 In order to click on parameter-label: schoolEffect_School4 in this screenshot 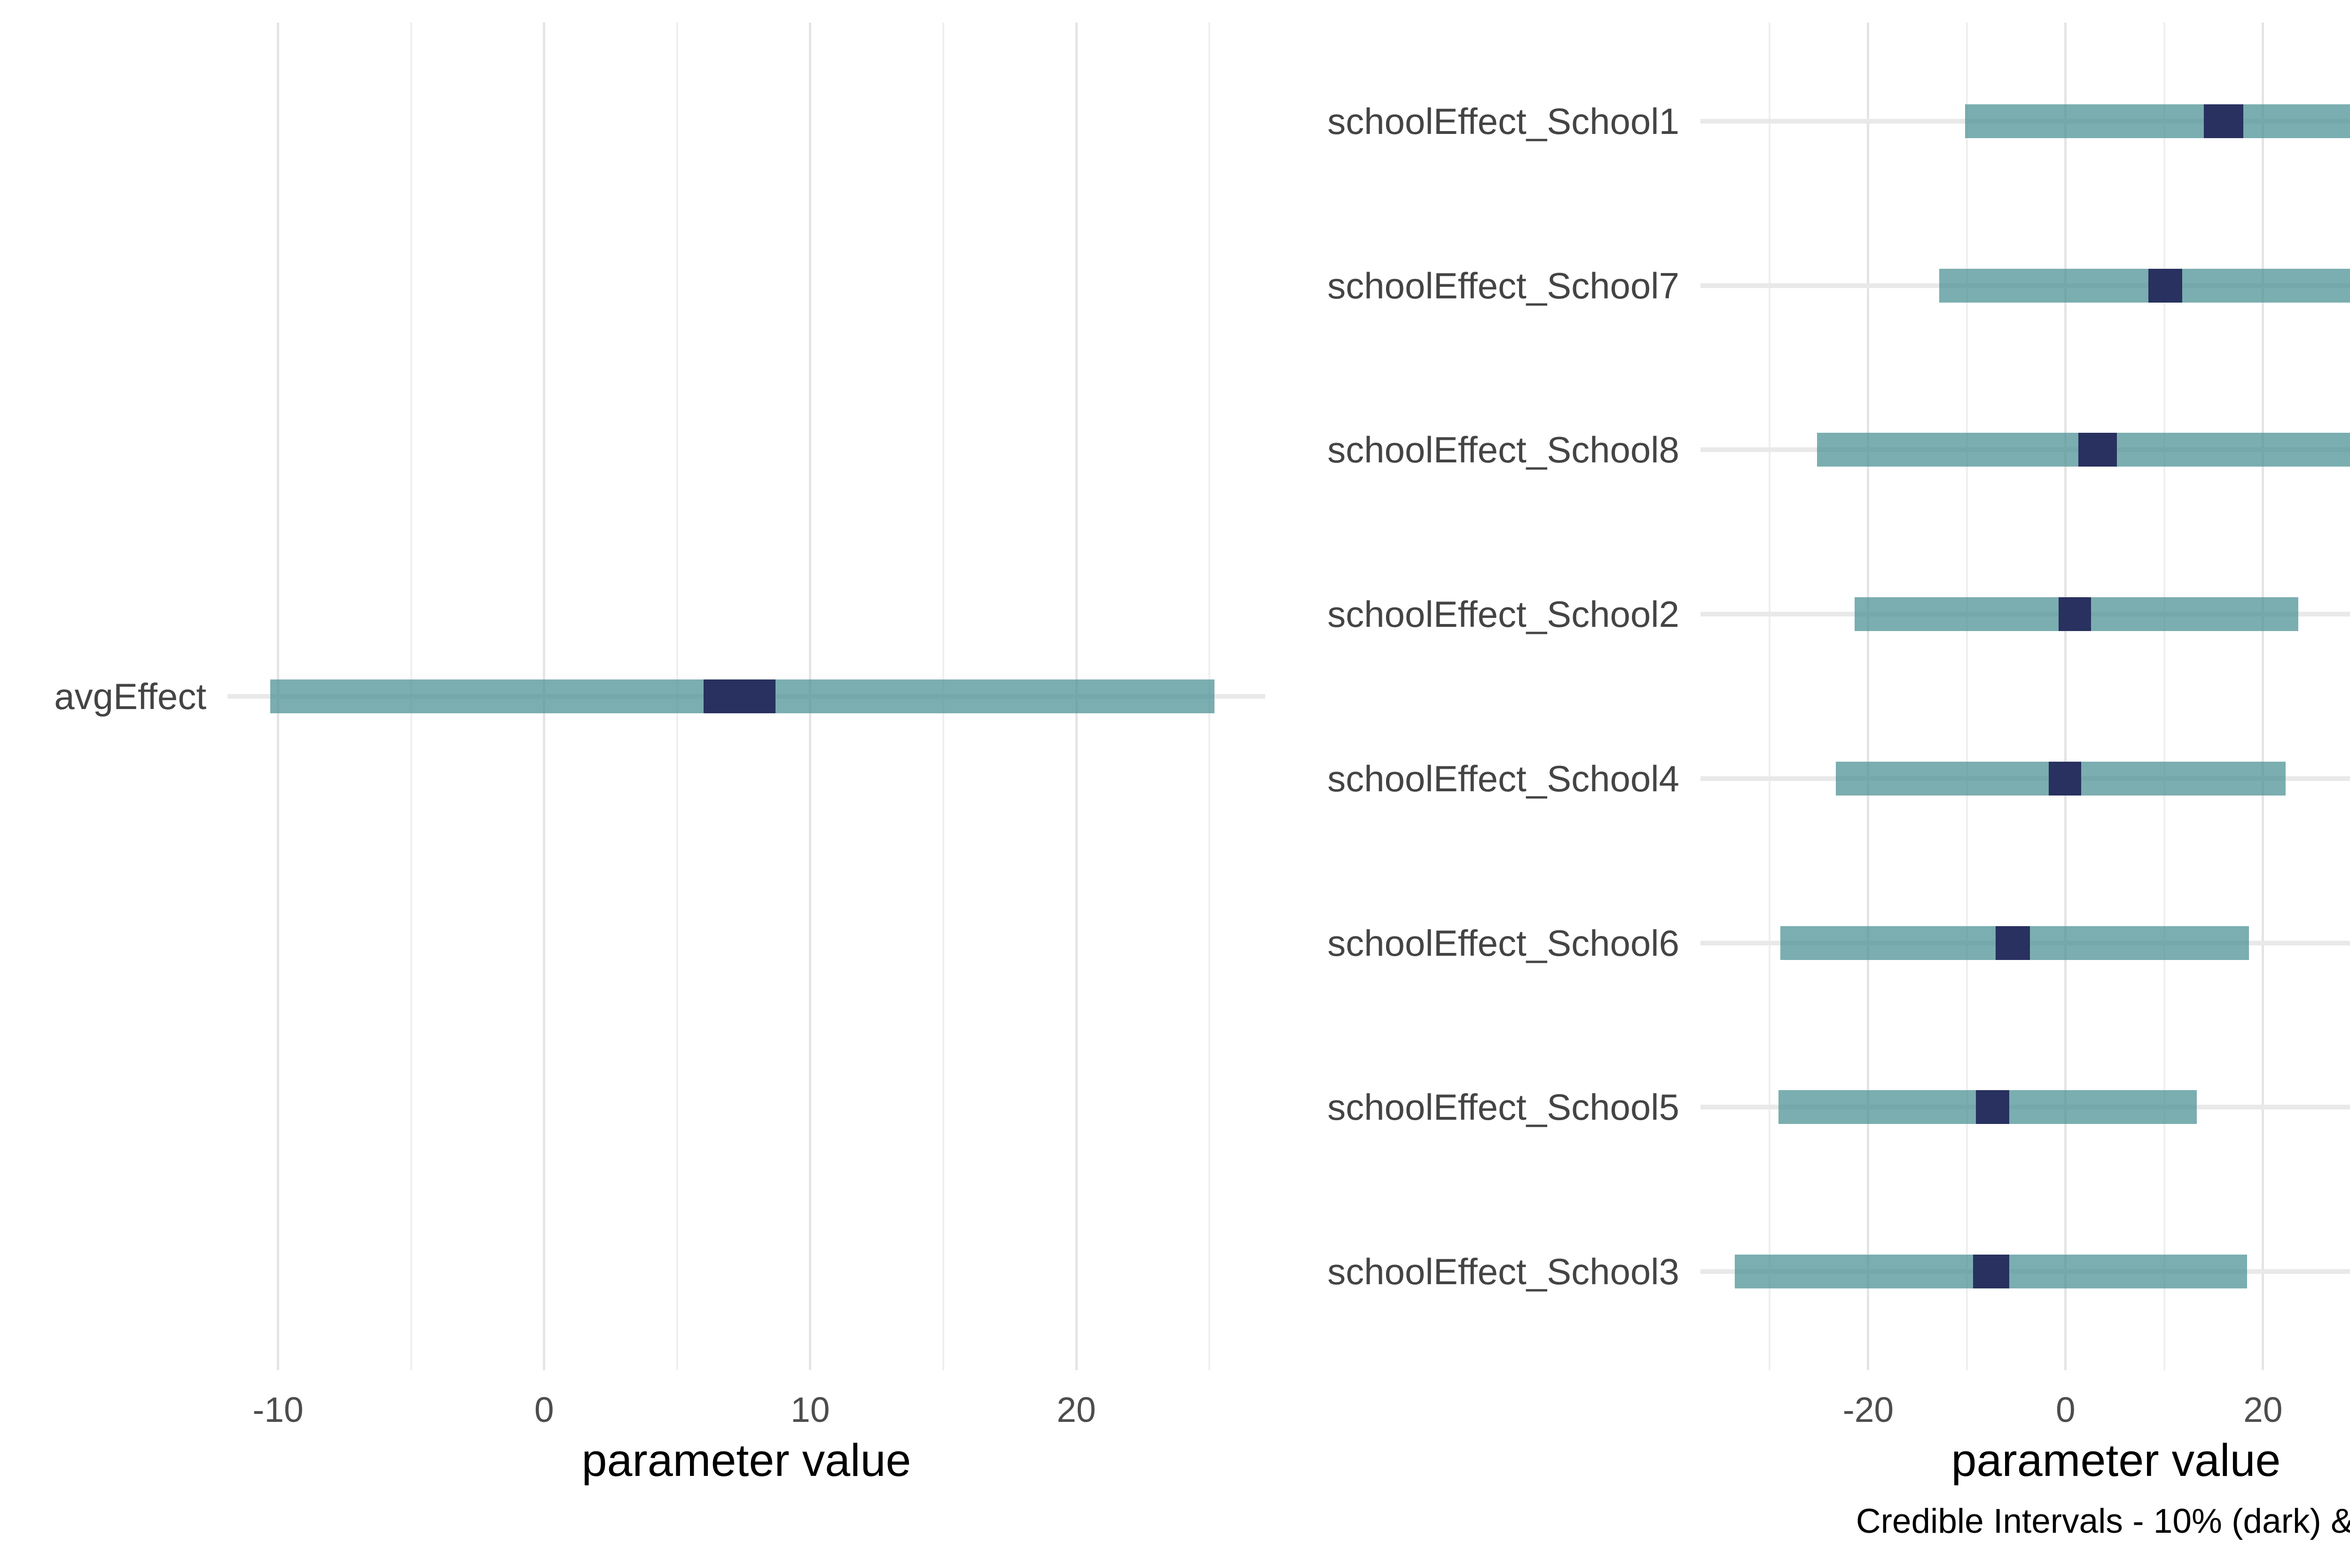, I will do `click(1503, 778)`.